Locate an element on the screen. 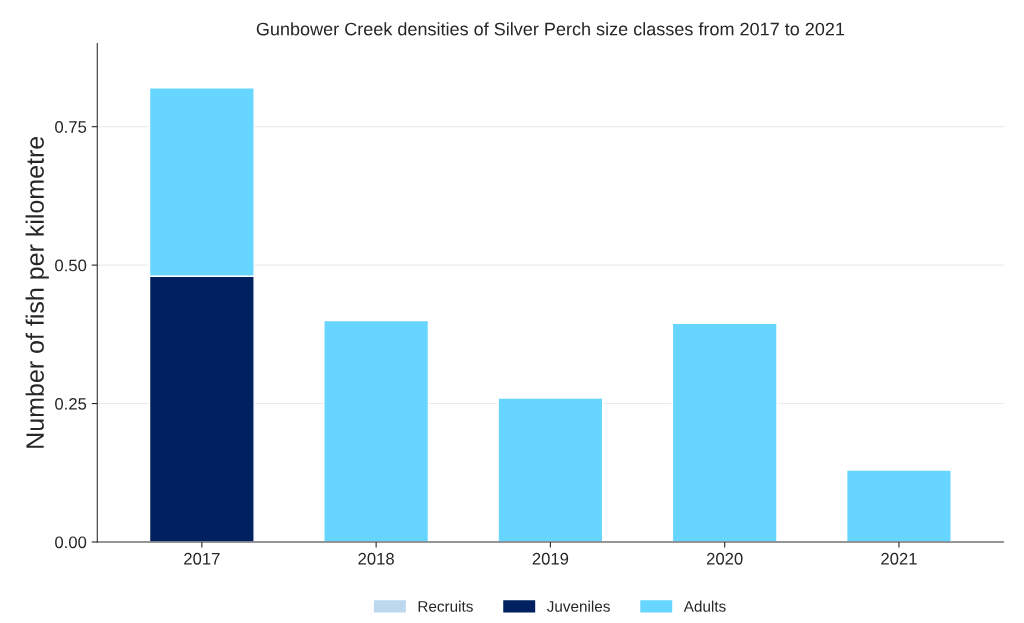 The image size is (1024, 623). x-tick-label: 2021 is located at coordinates (899, 558).